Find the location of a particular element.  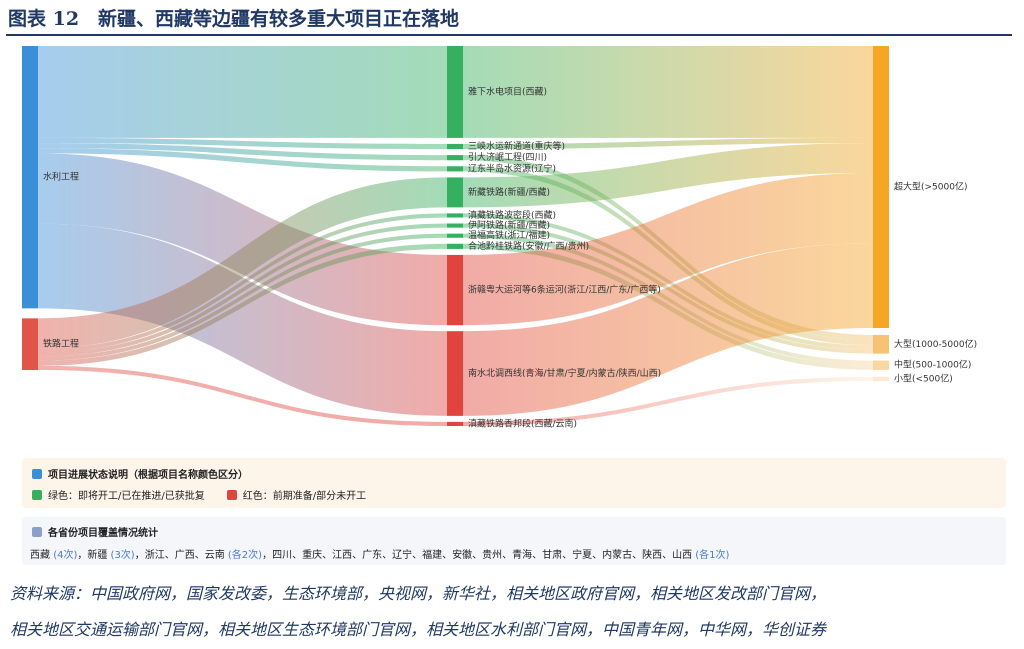

legend-title: 项目进展状态说明（根据项目名称颜色区分） is located at coordinates (148, 475).